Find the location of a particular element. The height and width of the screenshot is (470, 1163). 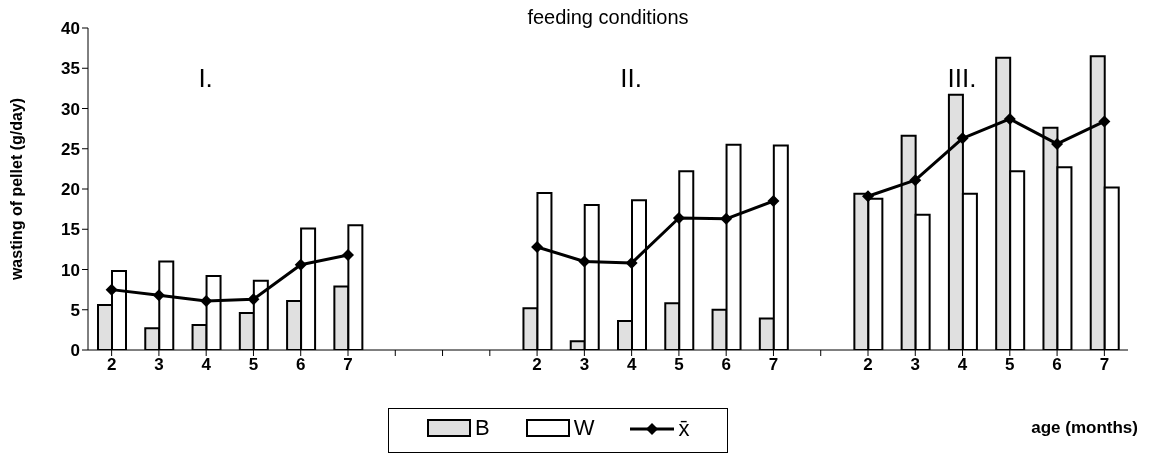

y-tick-label: 25 is located at coordinates (70, 149).